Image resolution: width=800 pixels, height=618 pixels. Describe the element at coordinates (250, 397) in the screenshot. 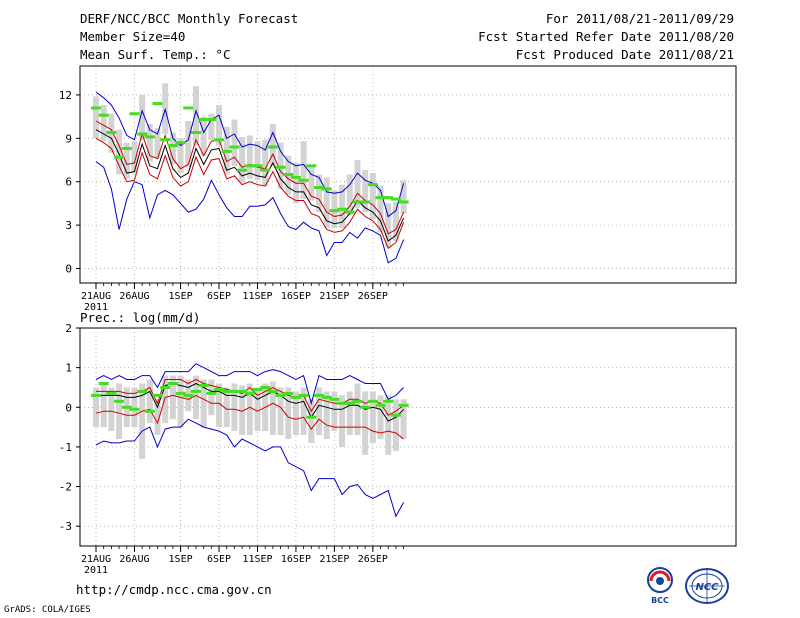

I see `upper-spread-line` at that location.